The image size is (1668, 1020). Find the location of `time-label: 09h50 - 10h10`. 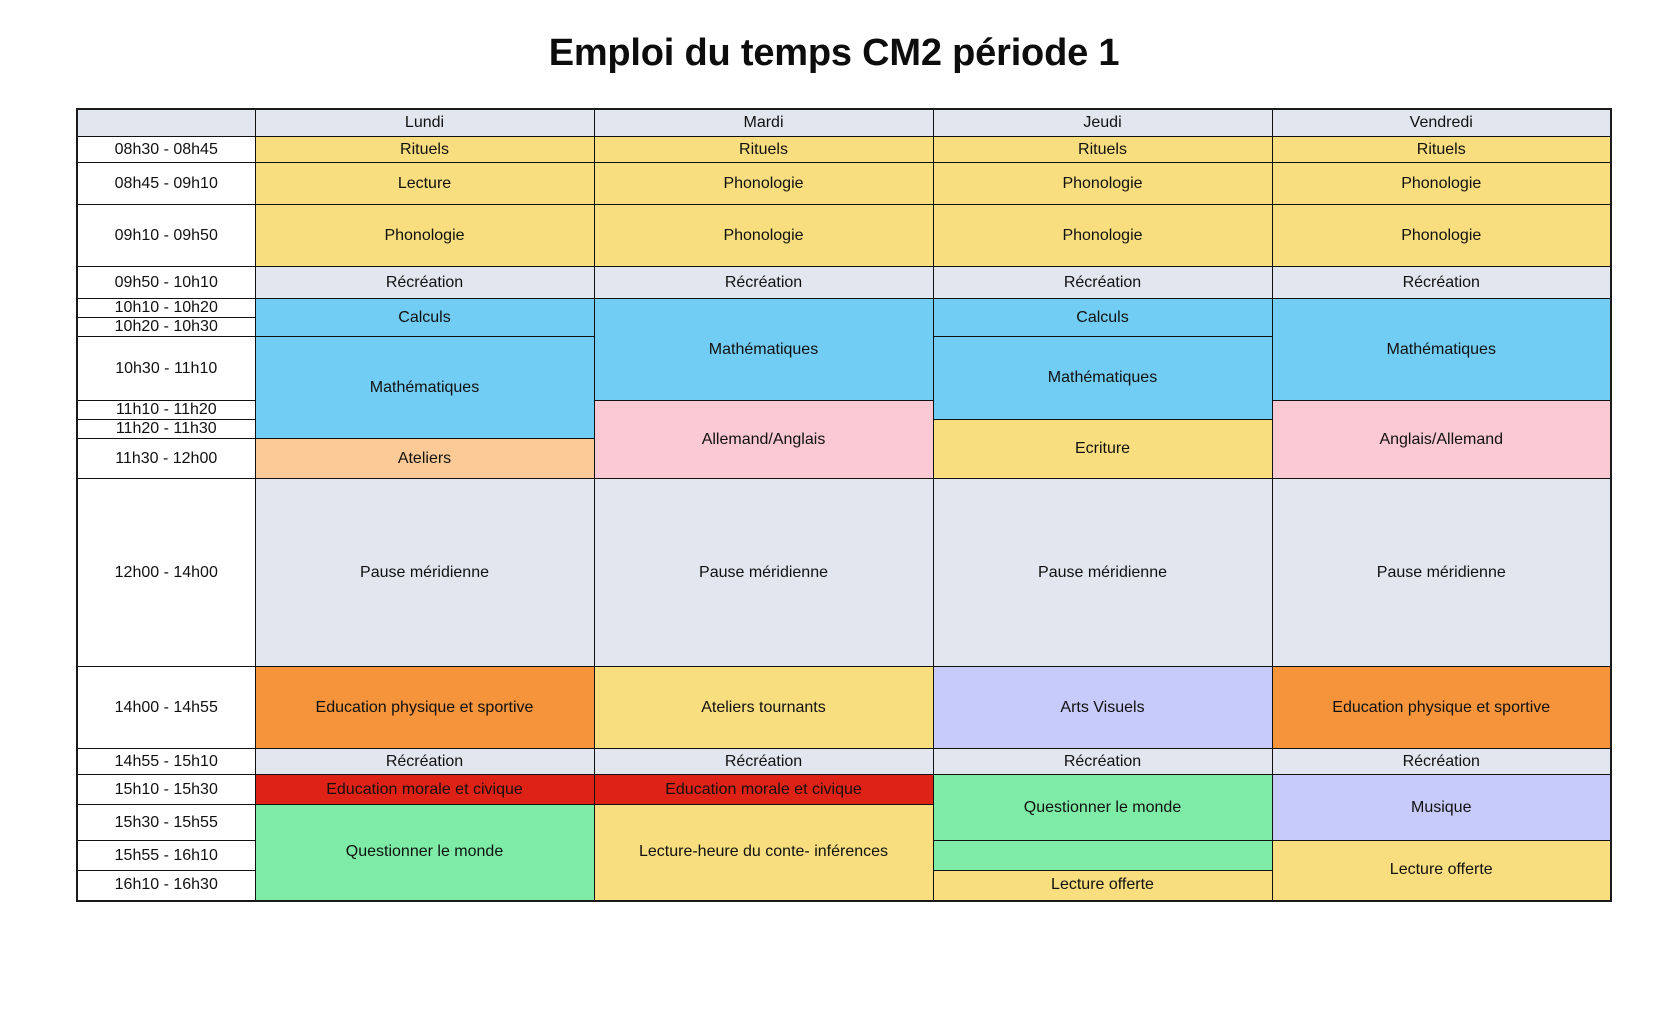

time-label: 09h50 - 10h10 is located at coordinates (166, 282).